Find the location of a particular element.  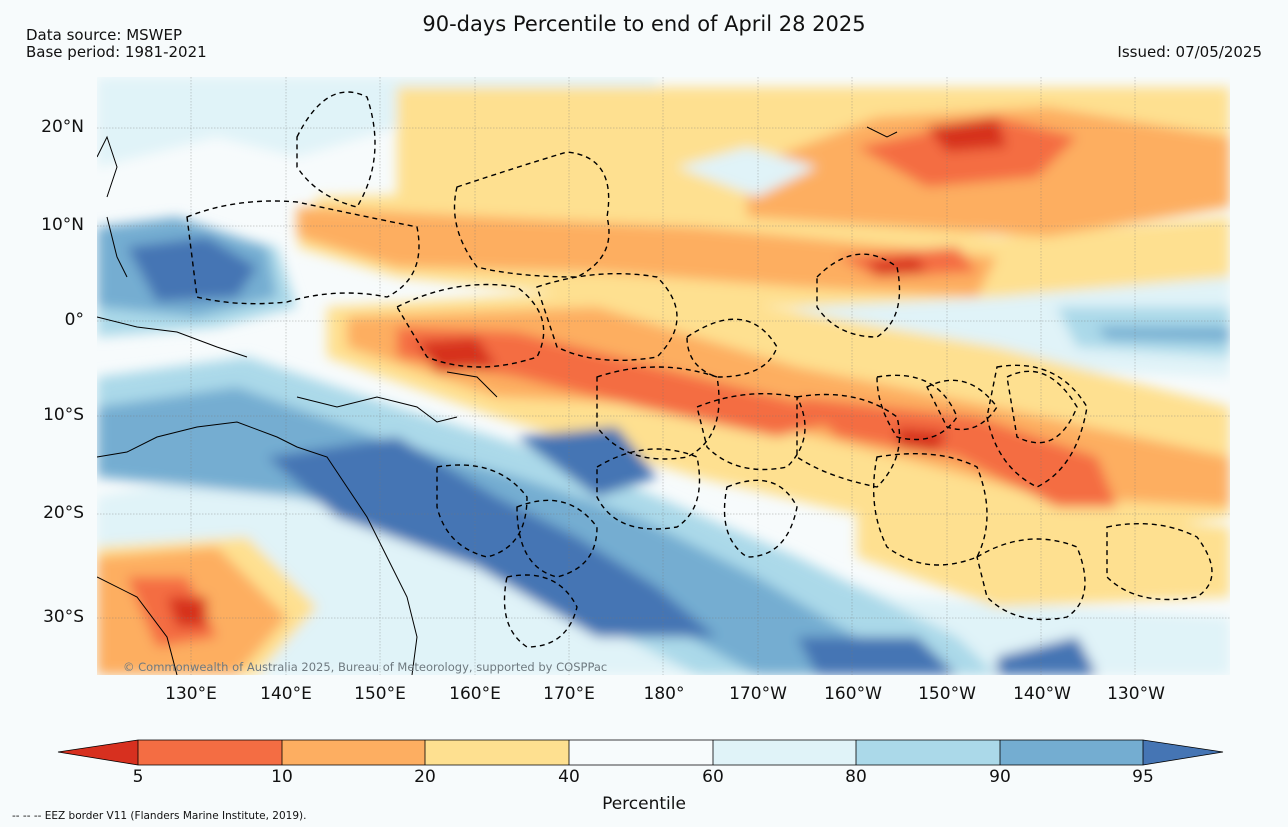

colorbar-tick-60: 60 is located at coordinates (713, 777).